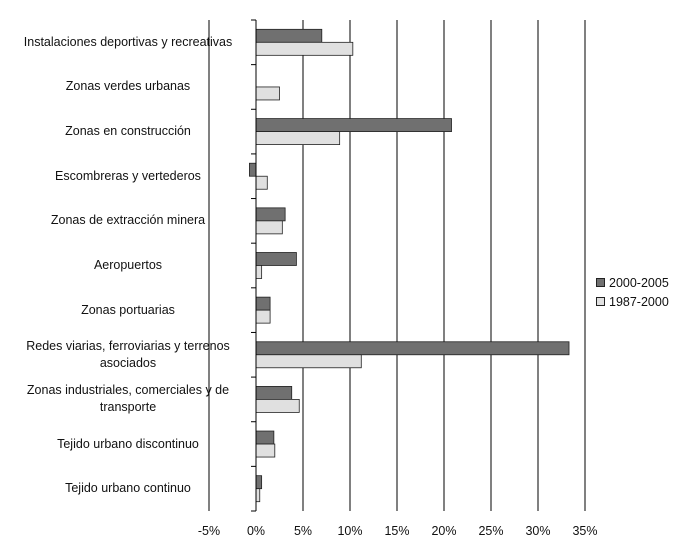 The width and height of the screenshot is (680, 549). Describe the element at coordinates (128, 86) in the screenshot. I see `category-label-1: Zonas verdes urbanas` at that location.